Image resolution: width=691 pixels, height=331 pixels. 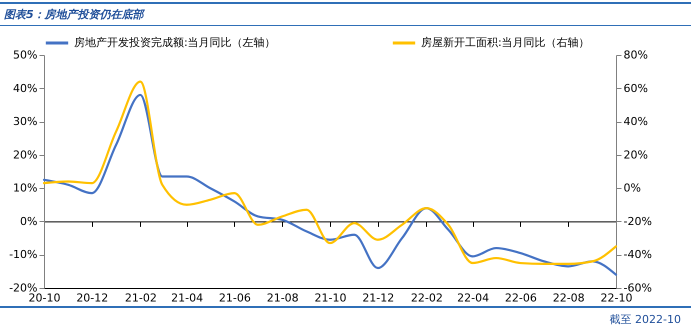 What do you see at coordinates (25, 188) in the screenshot?
I see `y-tick-label: 10%` at bounding box center [25, 188].